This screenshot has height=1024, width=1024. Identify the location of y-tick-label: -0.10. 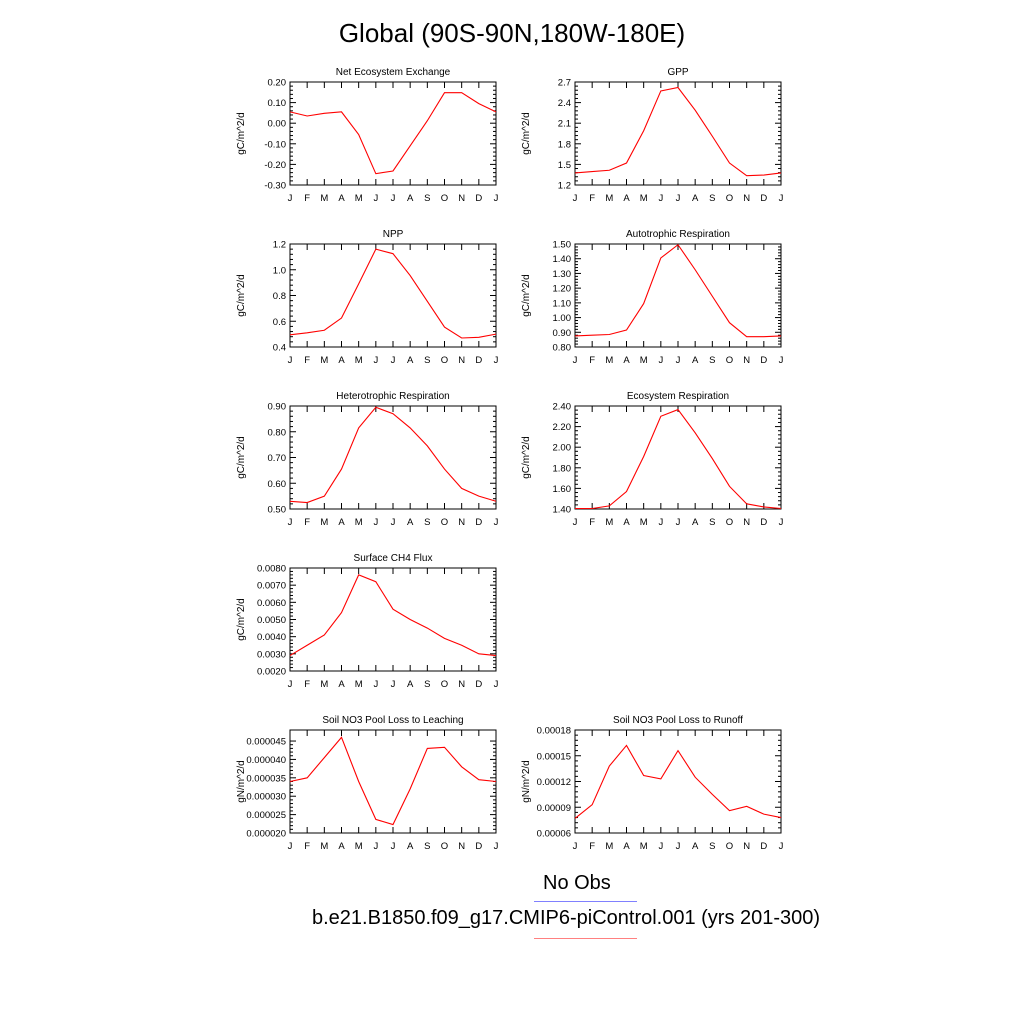
(275, 144).